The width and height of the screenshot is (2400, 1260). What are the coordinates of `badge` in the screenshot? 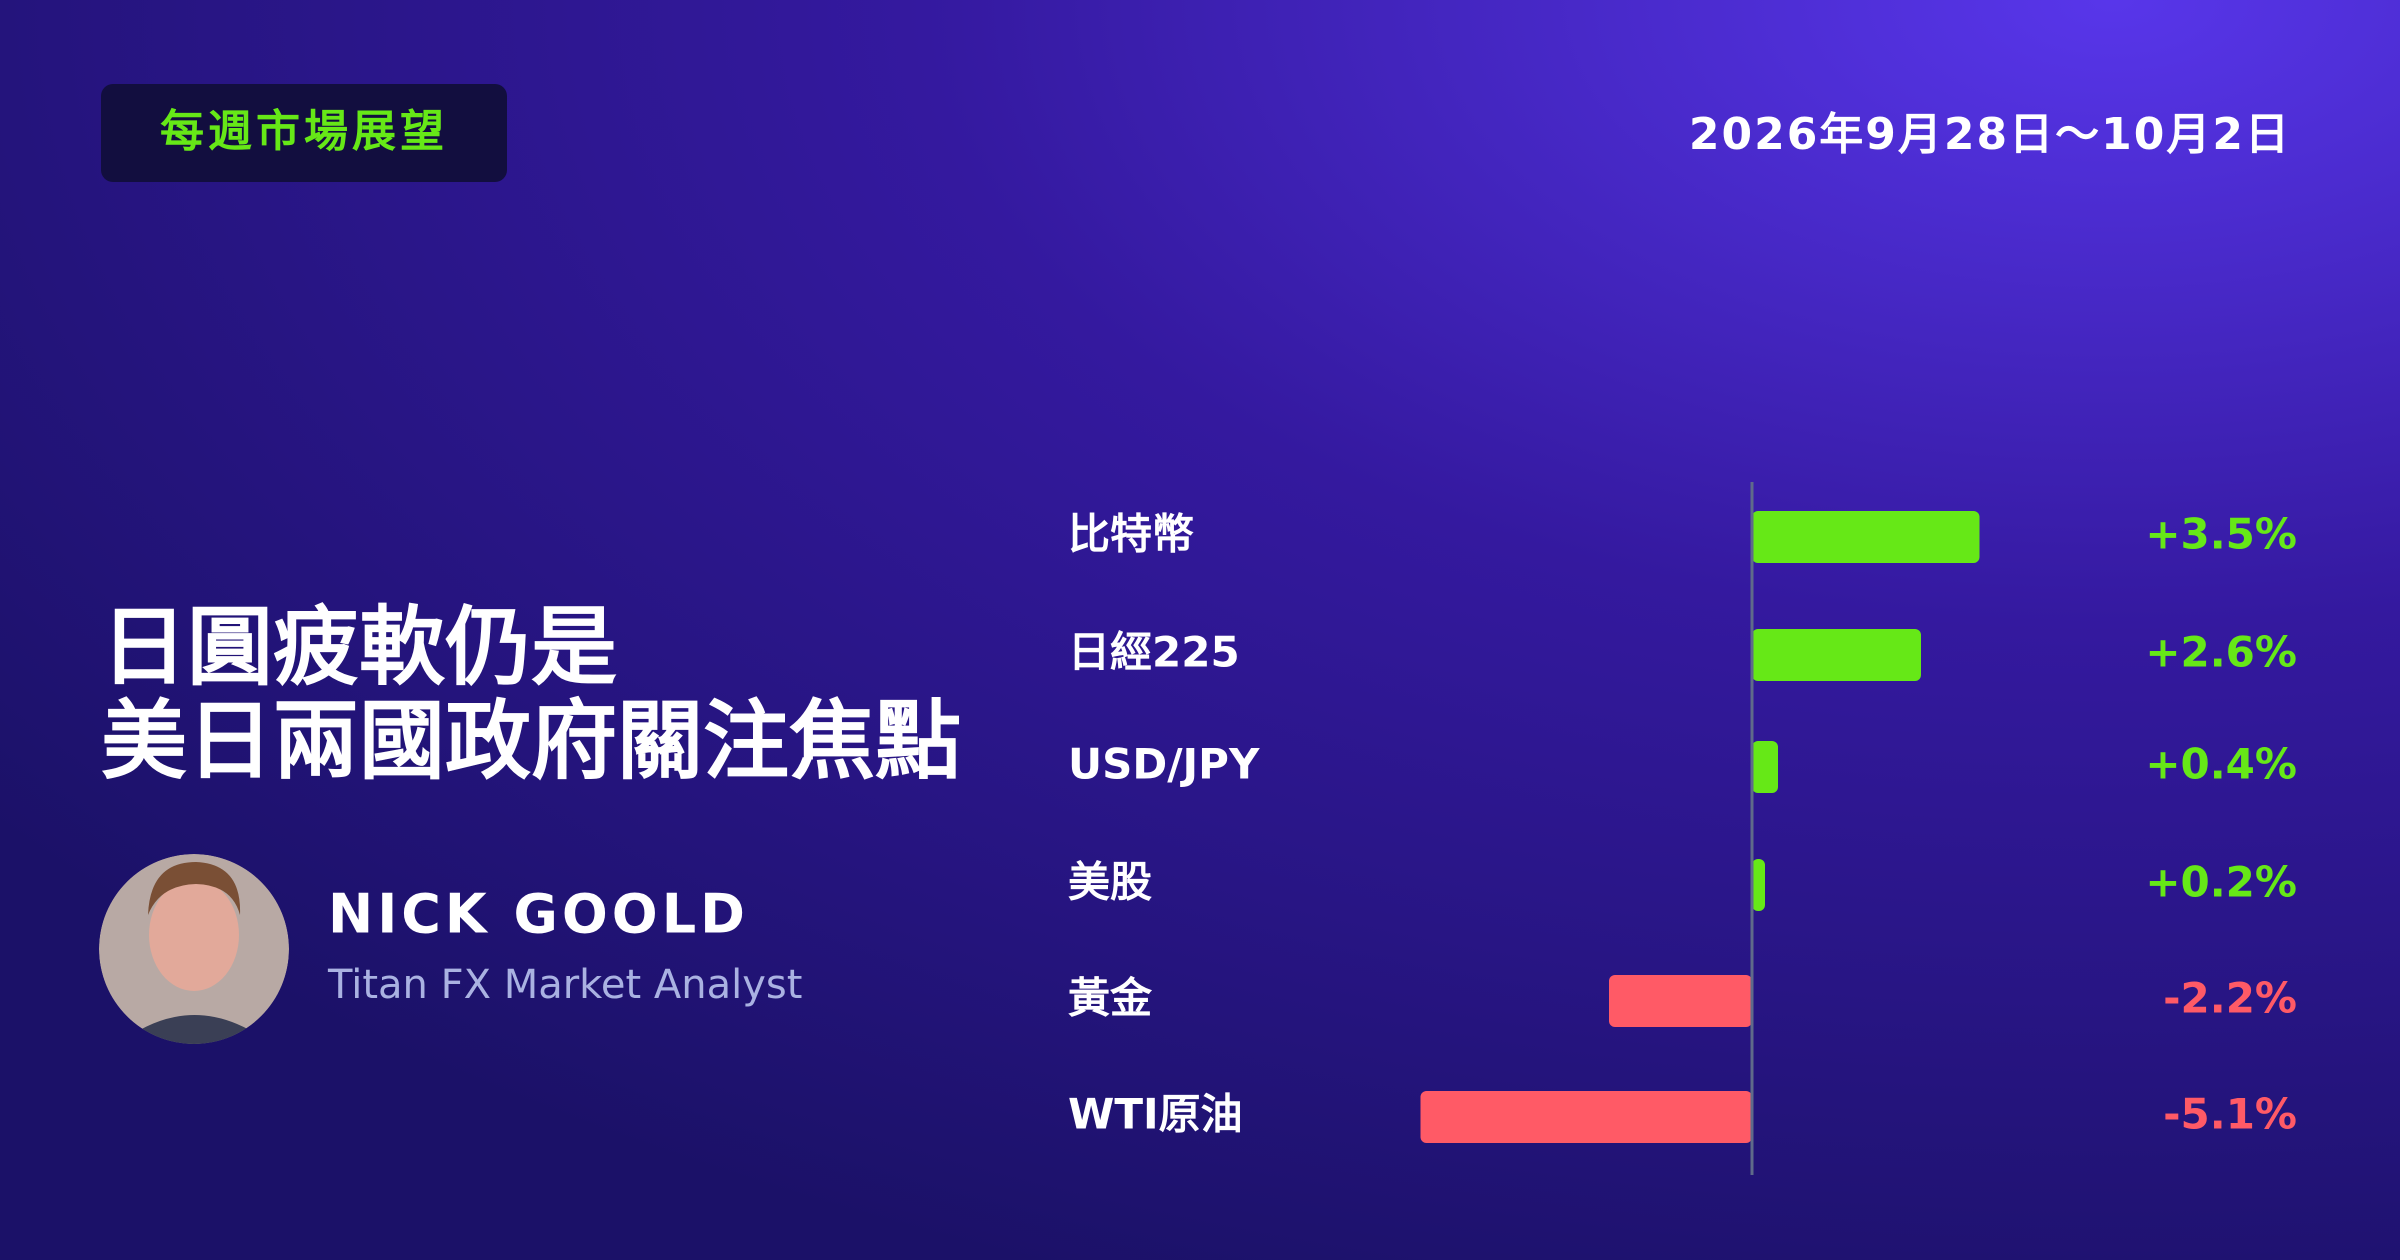 It's located at (304, 133).